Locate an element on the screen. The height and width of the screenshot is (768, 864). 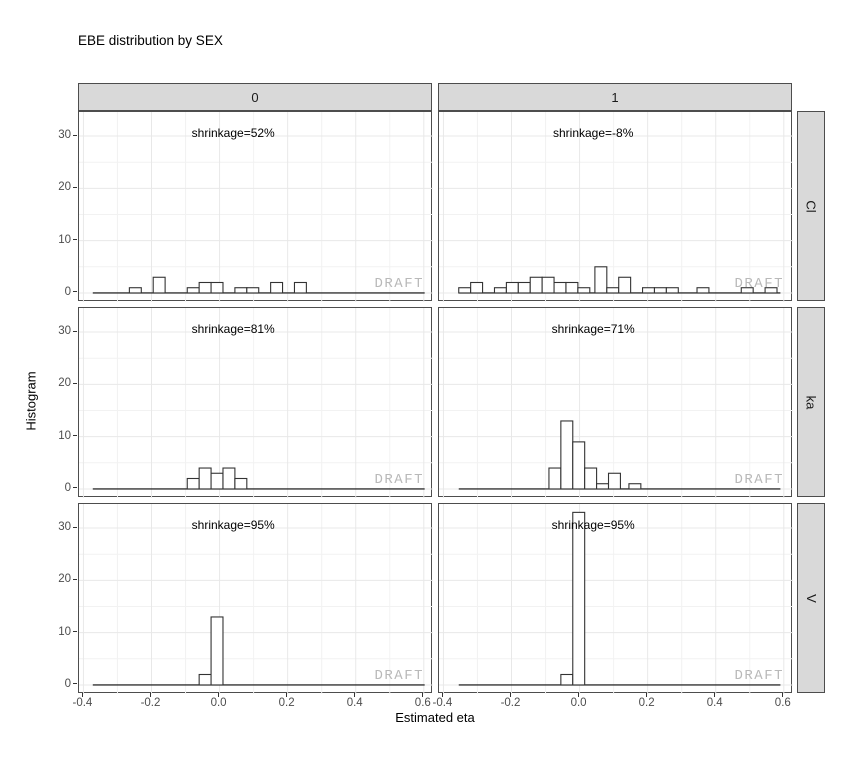
facet-strip-ka: ka is located at coordinates (811, 402).